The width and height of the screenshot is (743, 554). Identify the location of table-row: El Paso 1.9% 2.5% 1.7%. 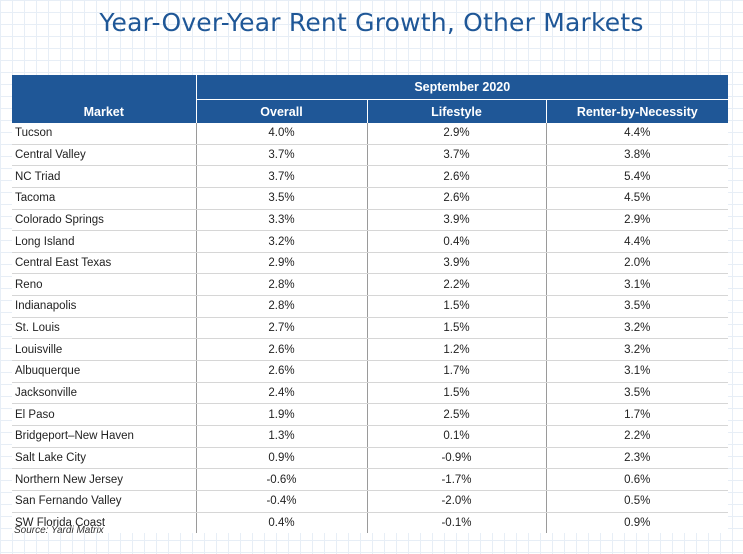
(370, 414).